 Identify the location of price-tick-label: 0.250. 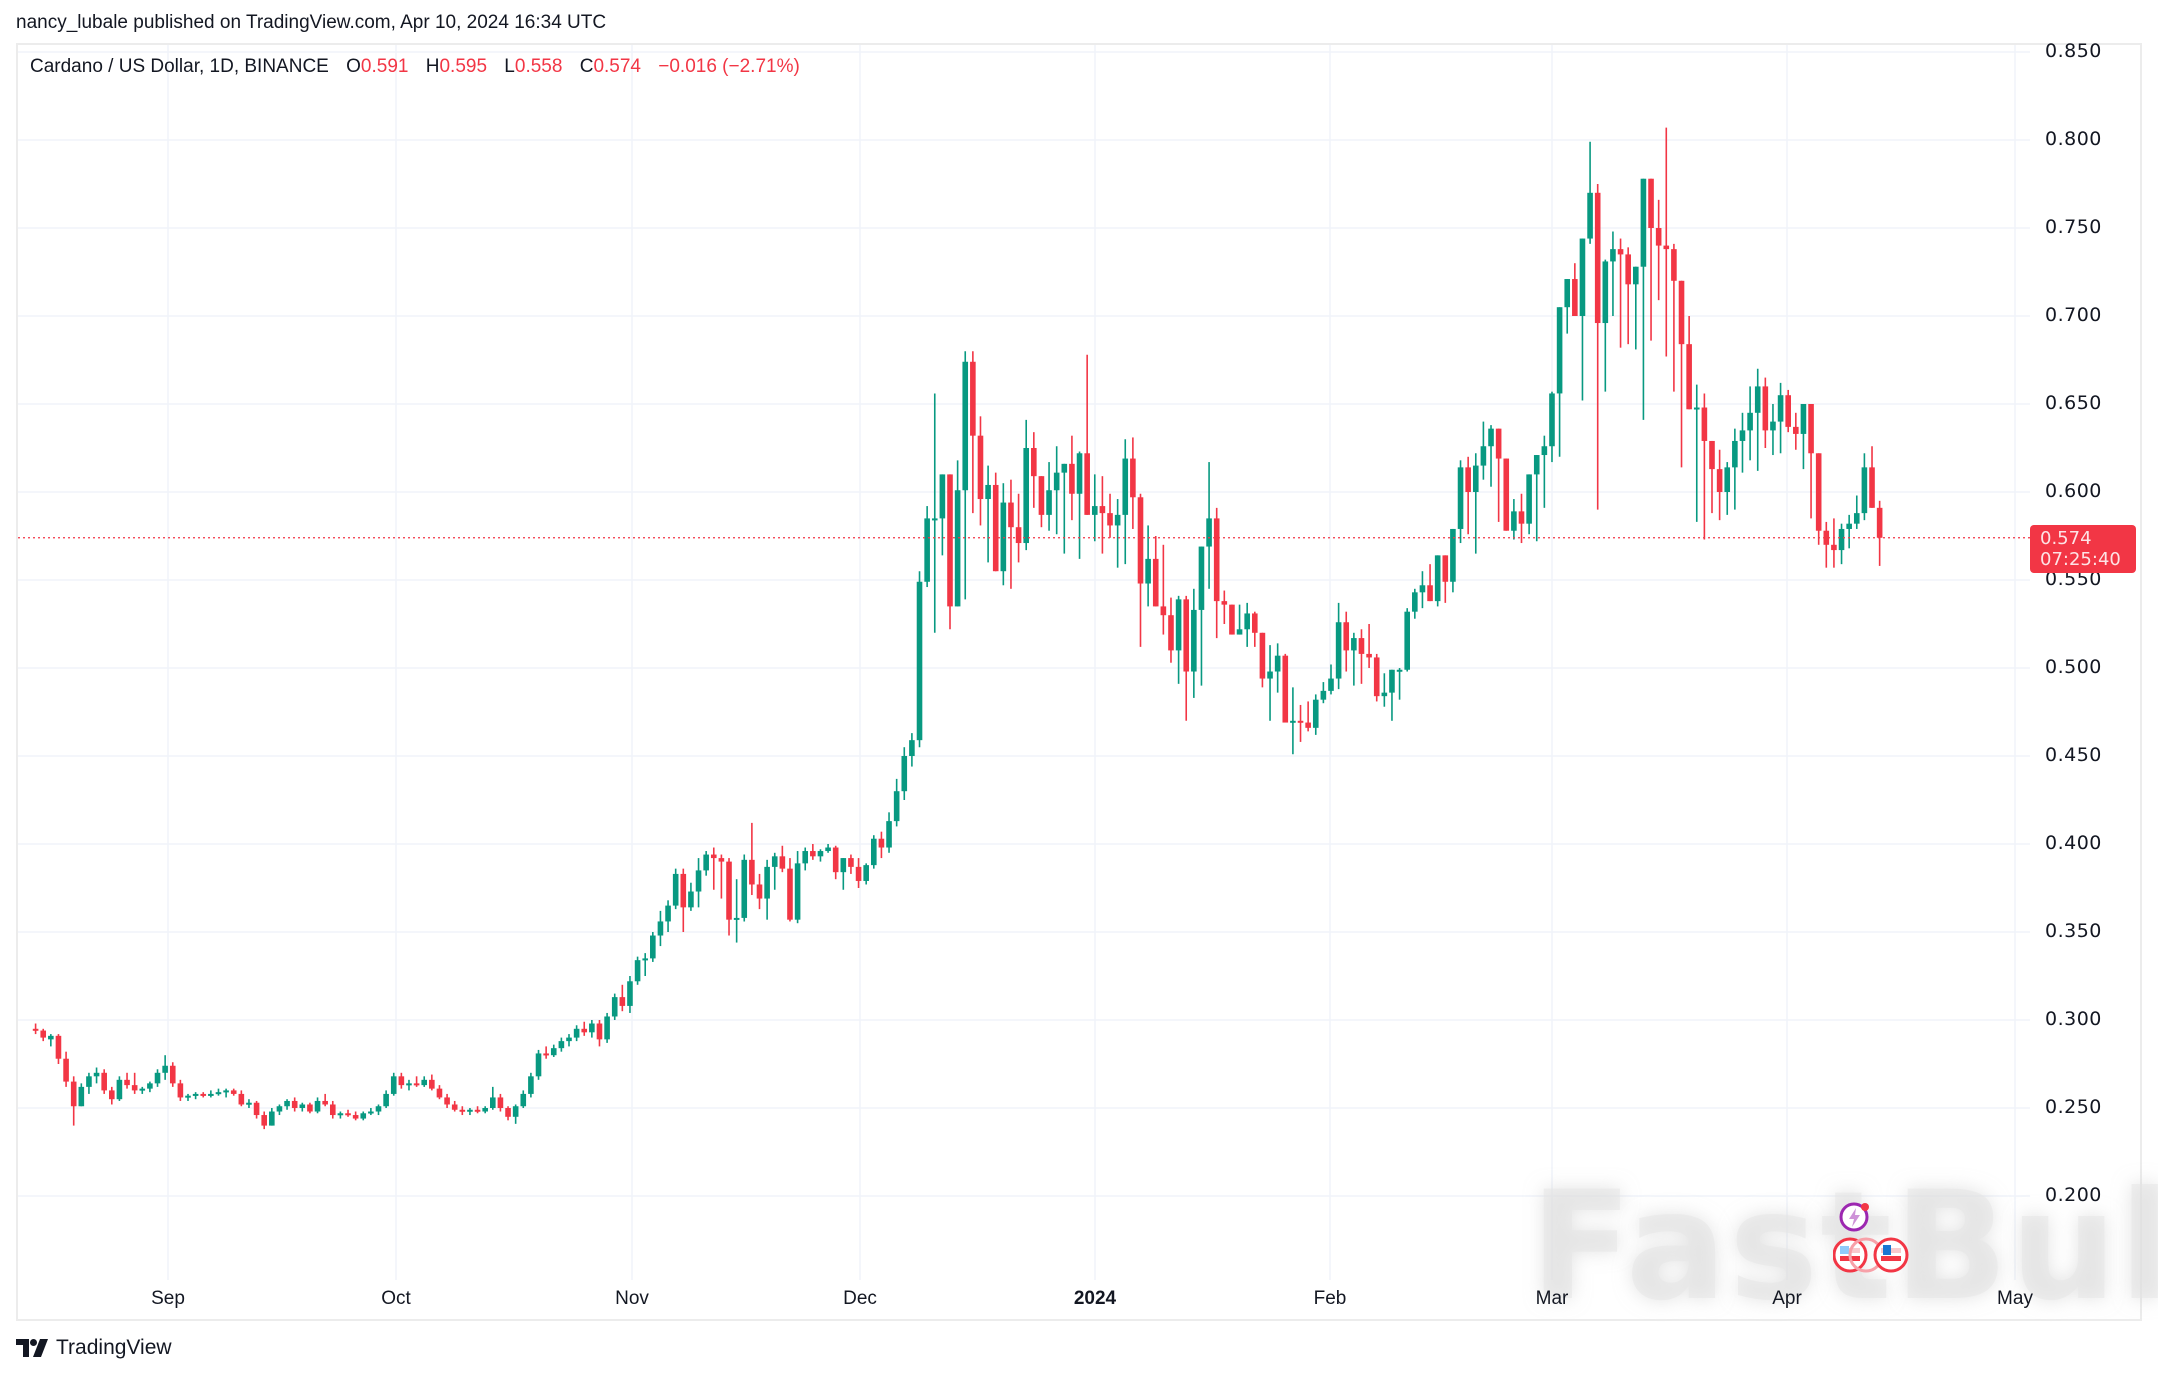
(2073, 1107).